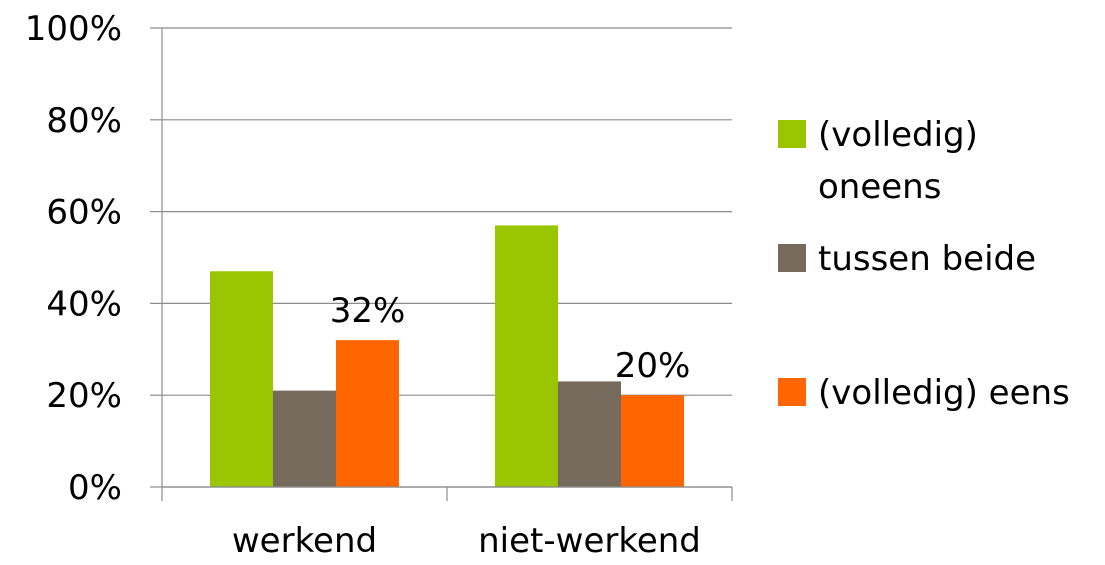 Image resolution: width=1105 pixels, height=565 pixels. I want to click on data-label: 20%, so click(653, 366).